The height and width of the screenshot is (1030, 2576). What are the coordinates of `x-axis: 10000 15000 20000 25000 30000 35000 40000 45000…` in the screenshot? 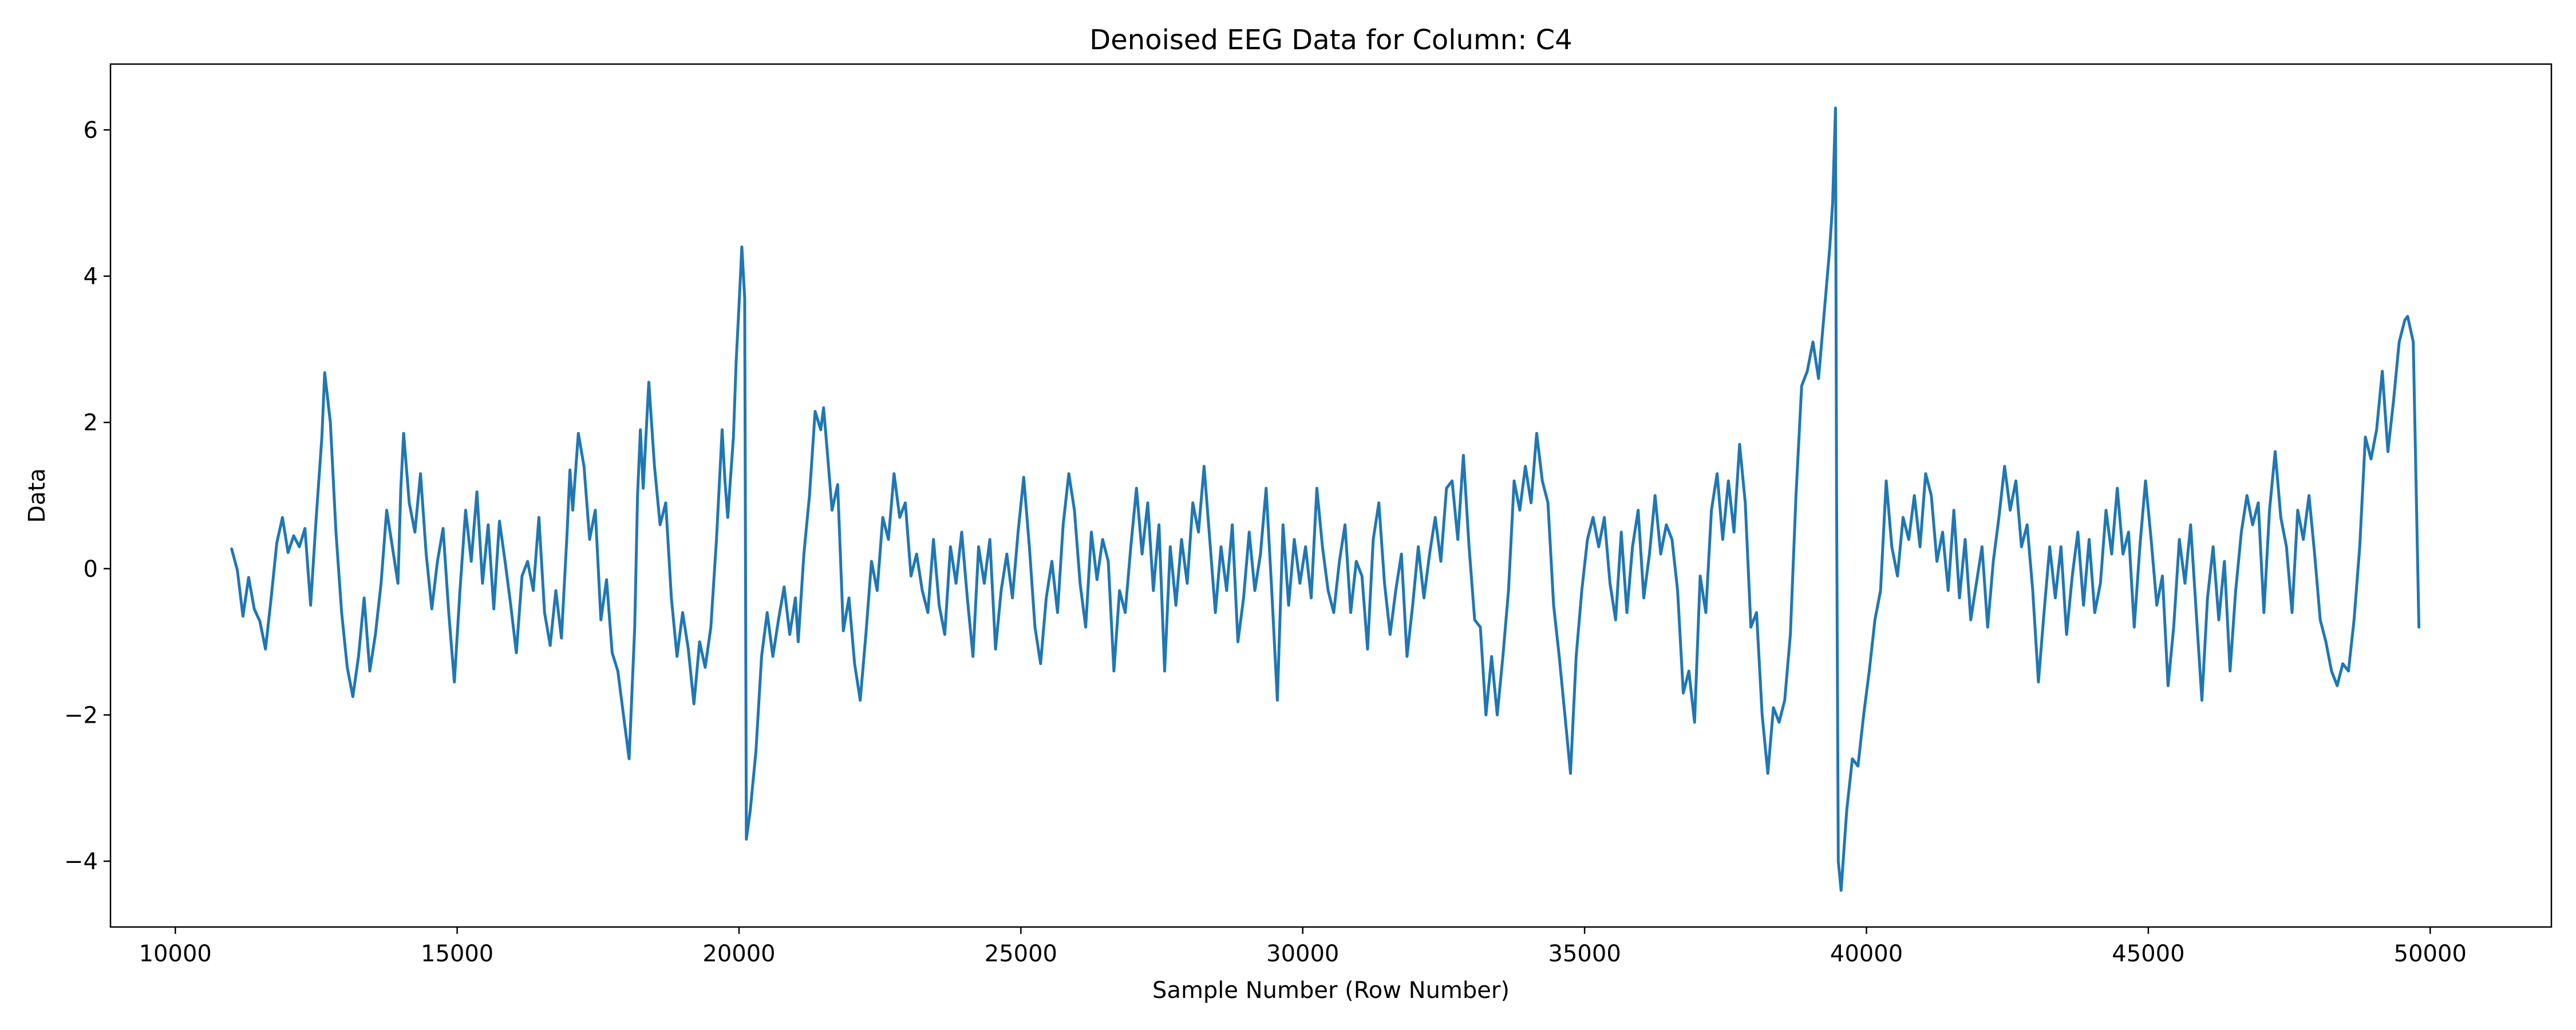 It's located at (1303, 947).